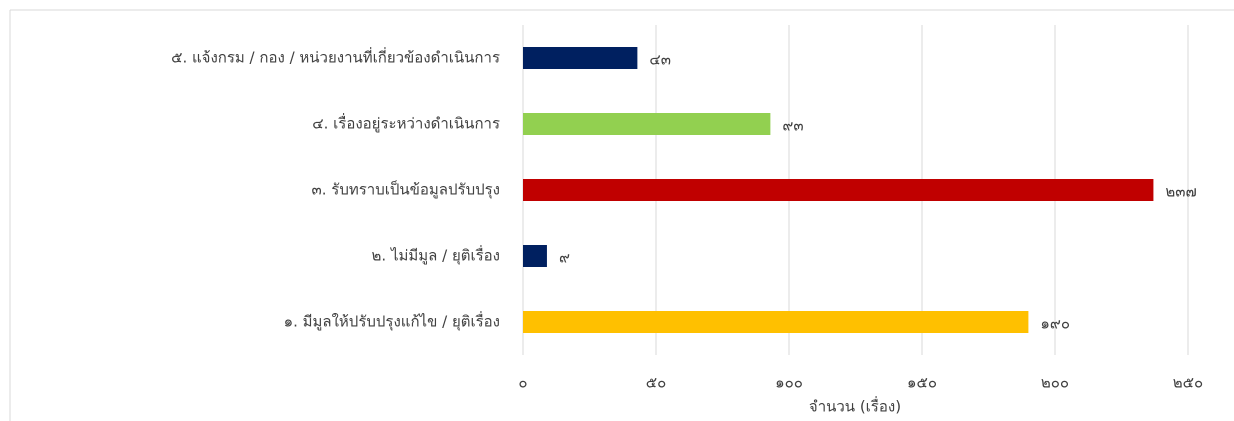  What do you see at coordinates (855, 406) in the screenshot?
I see `x-axis-title: จำนวน (เรื่อง)` at bounding box center [855, 406].